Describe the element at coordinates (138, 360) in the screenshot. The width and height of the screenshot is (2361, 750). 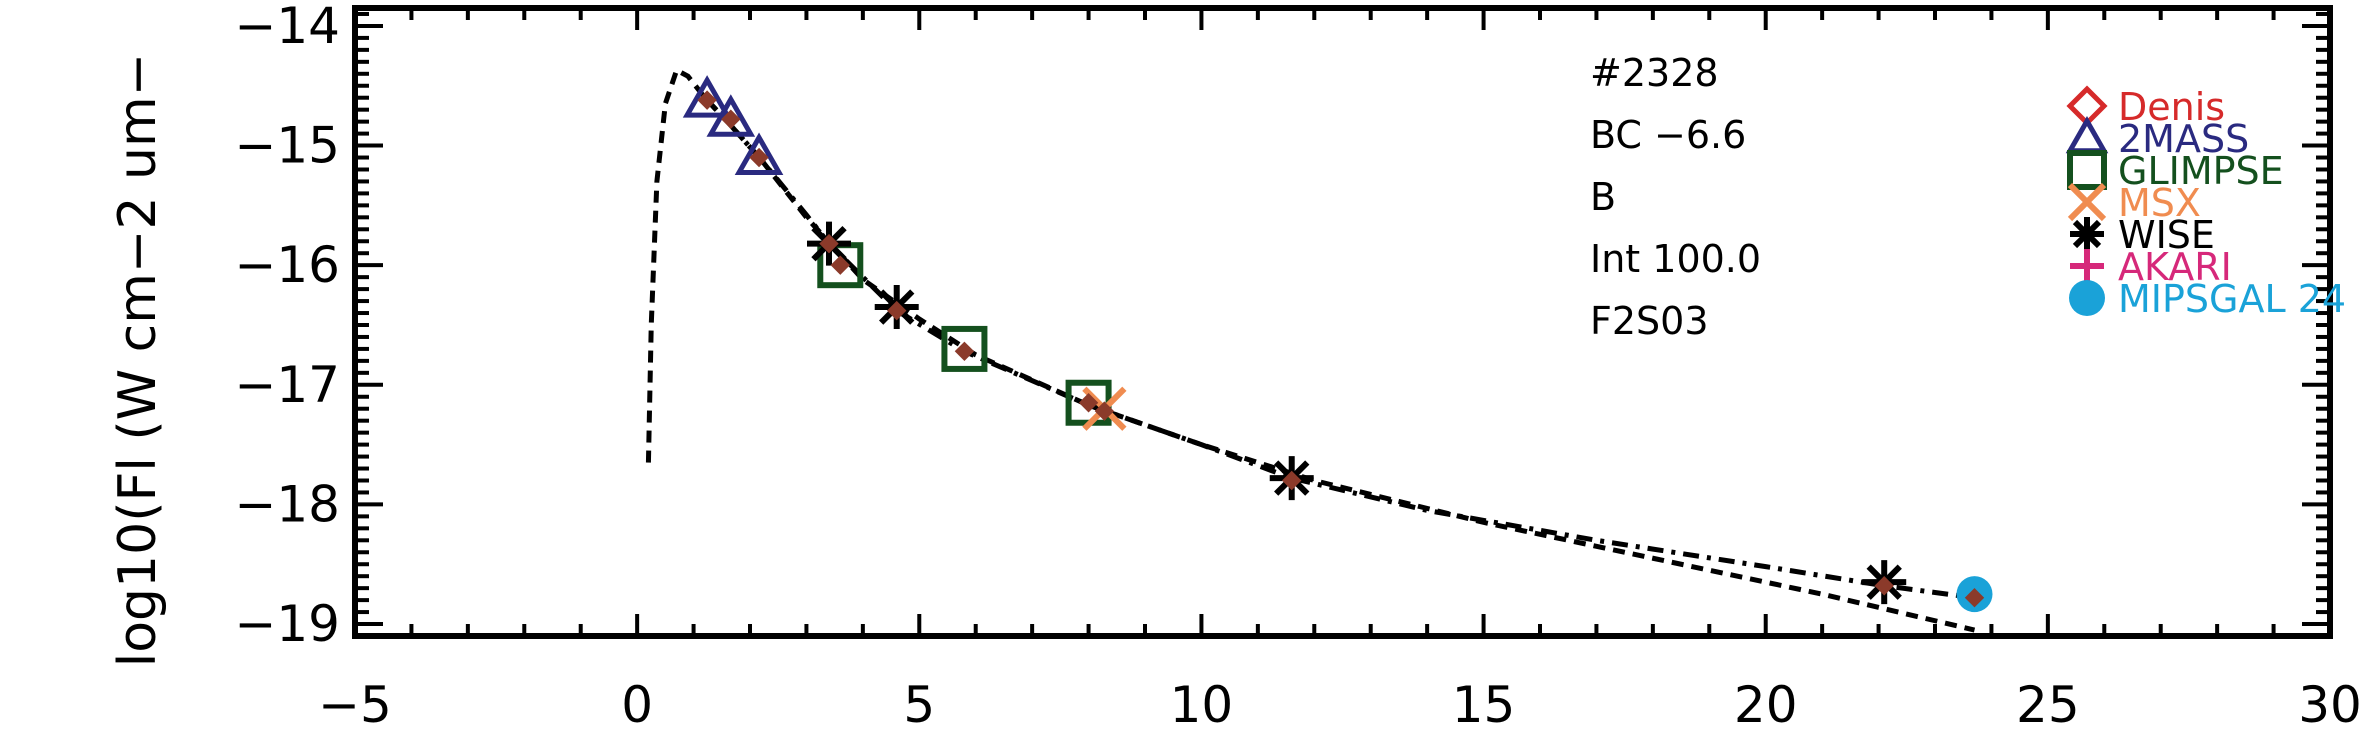
I see `y-axis-label: log10(Fl (W cm−2 um−` at that location.